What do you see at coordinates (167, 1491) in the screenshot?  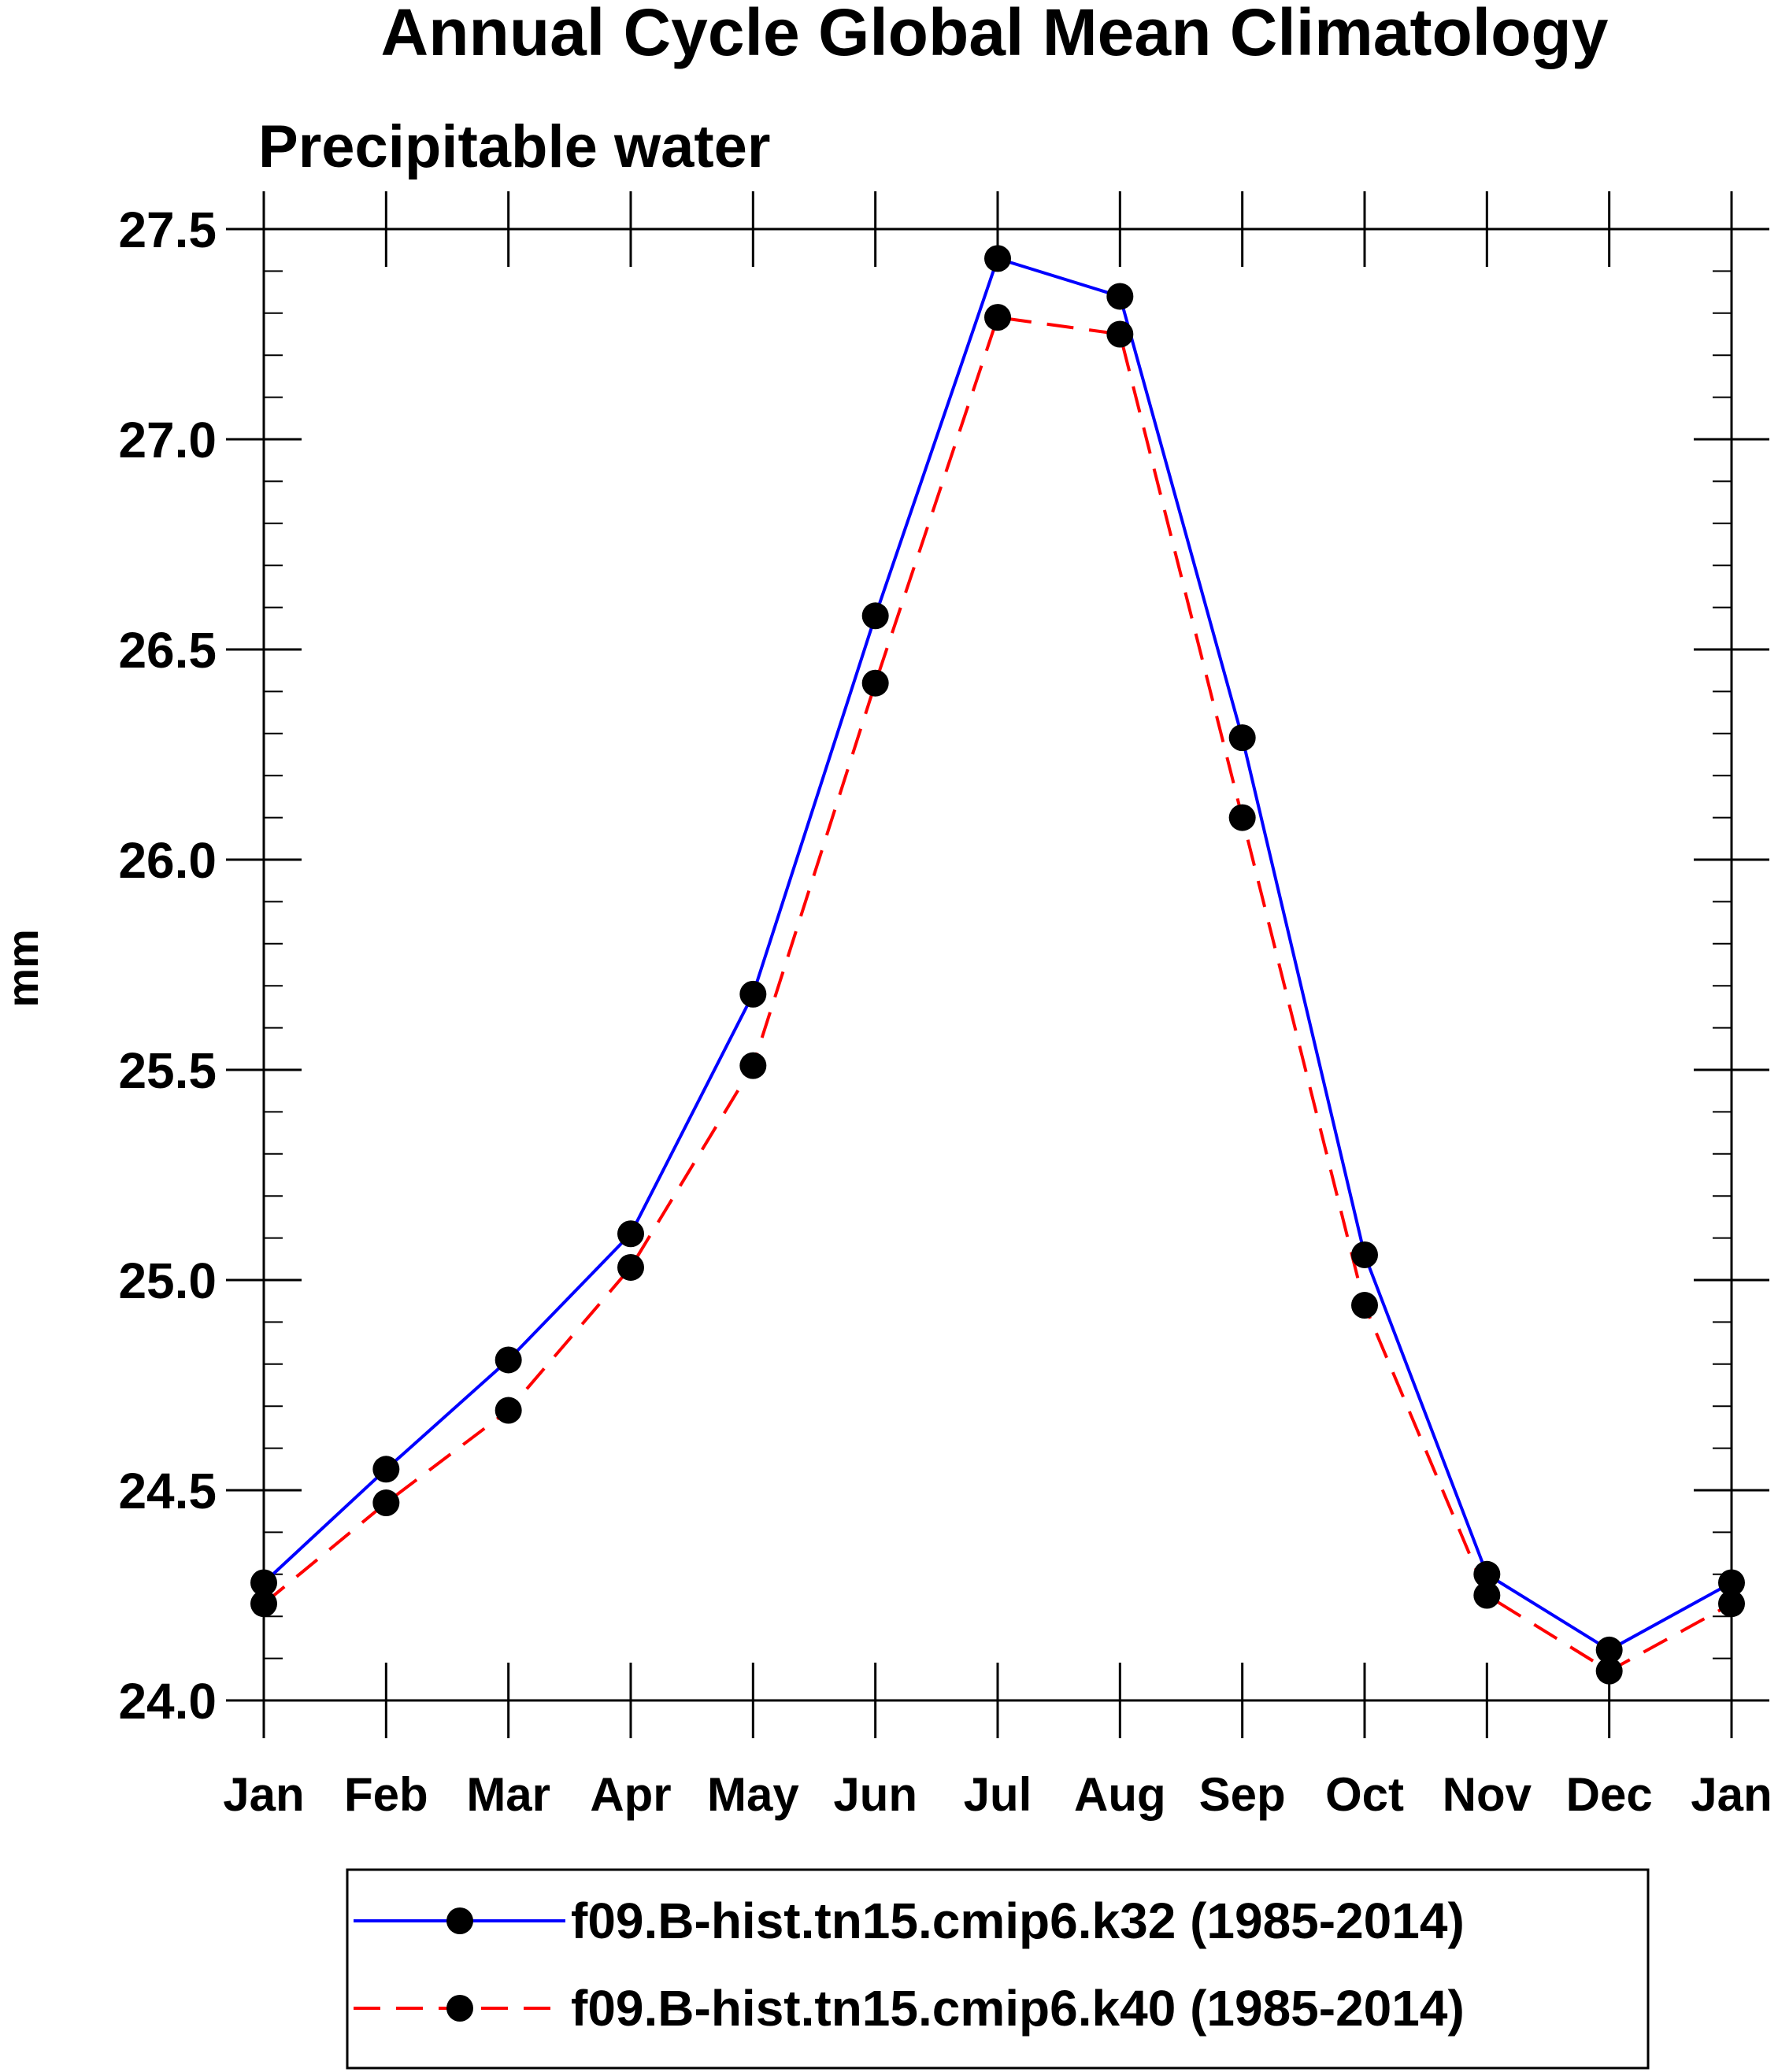 I see `y-tick-label: 24.5` at bounding box center [167, 1491].